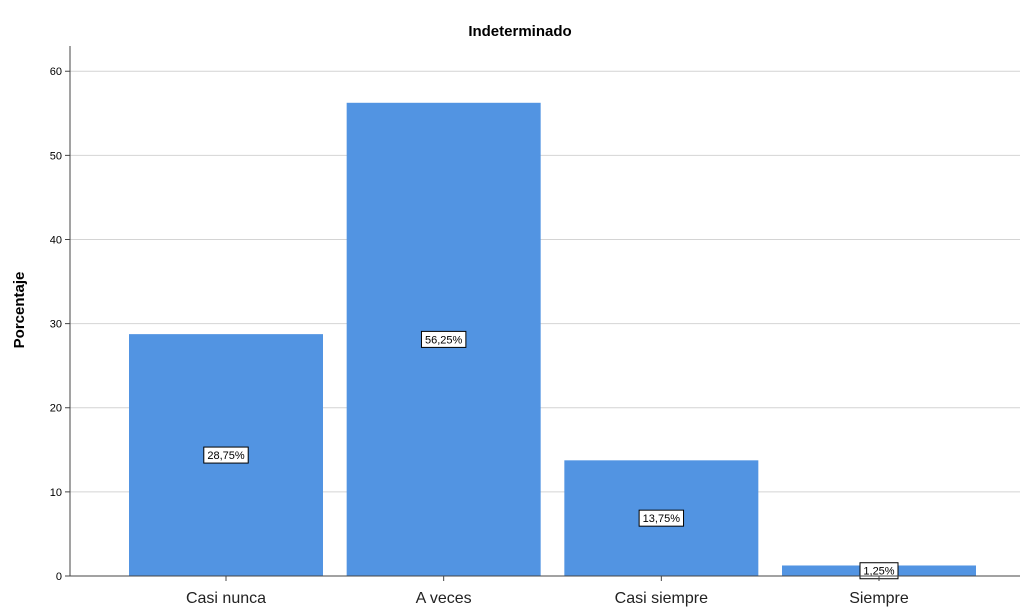 Image resolution: width=1022 pixels, height=607 pixels. Describe the element at coordinates (444, 598) in the screenshot. I see `x-tick-label: A veces` at that location.